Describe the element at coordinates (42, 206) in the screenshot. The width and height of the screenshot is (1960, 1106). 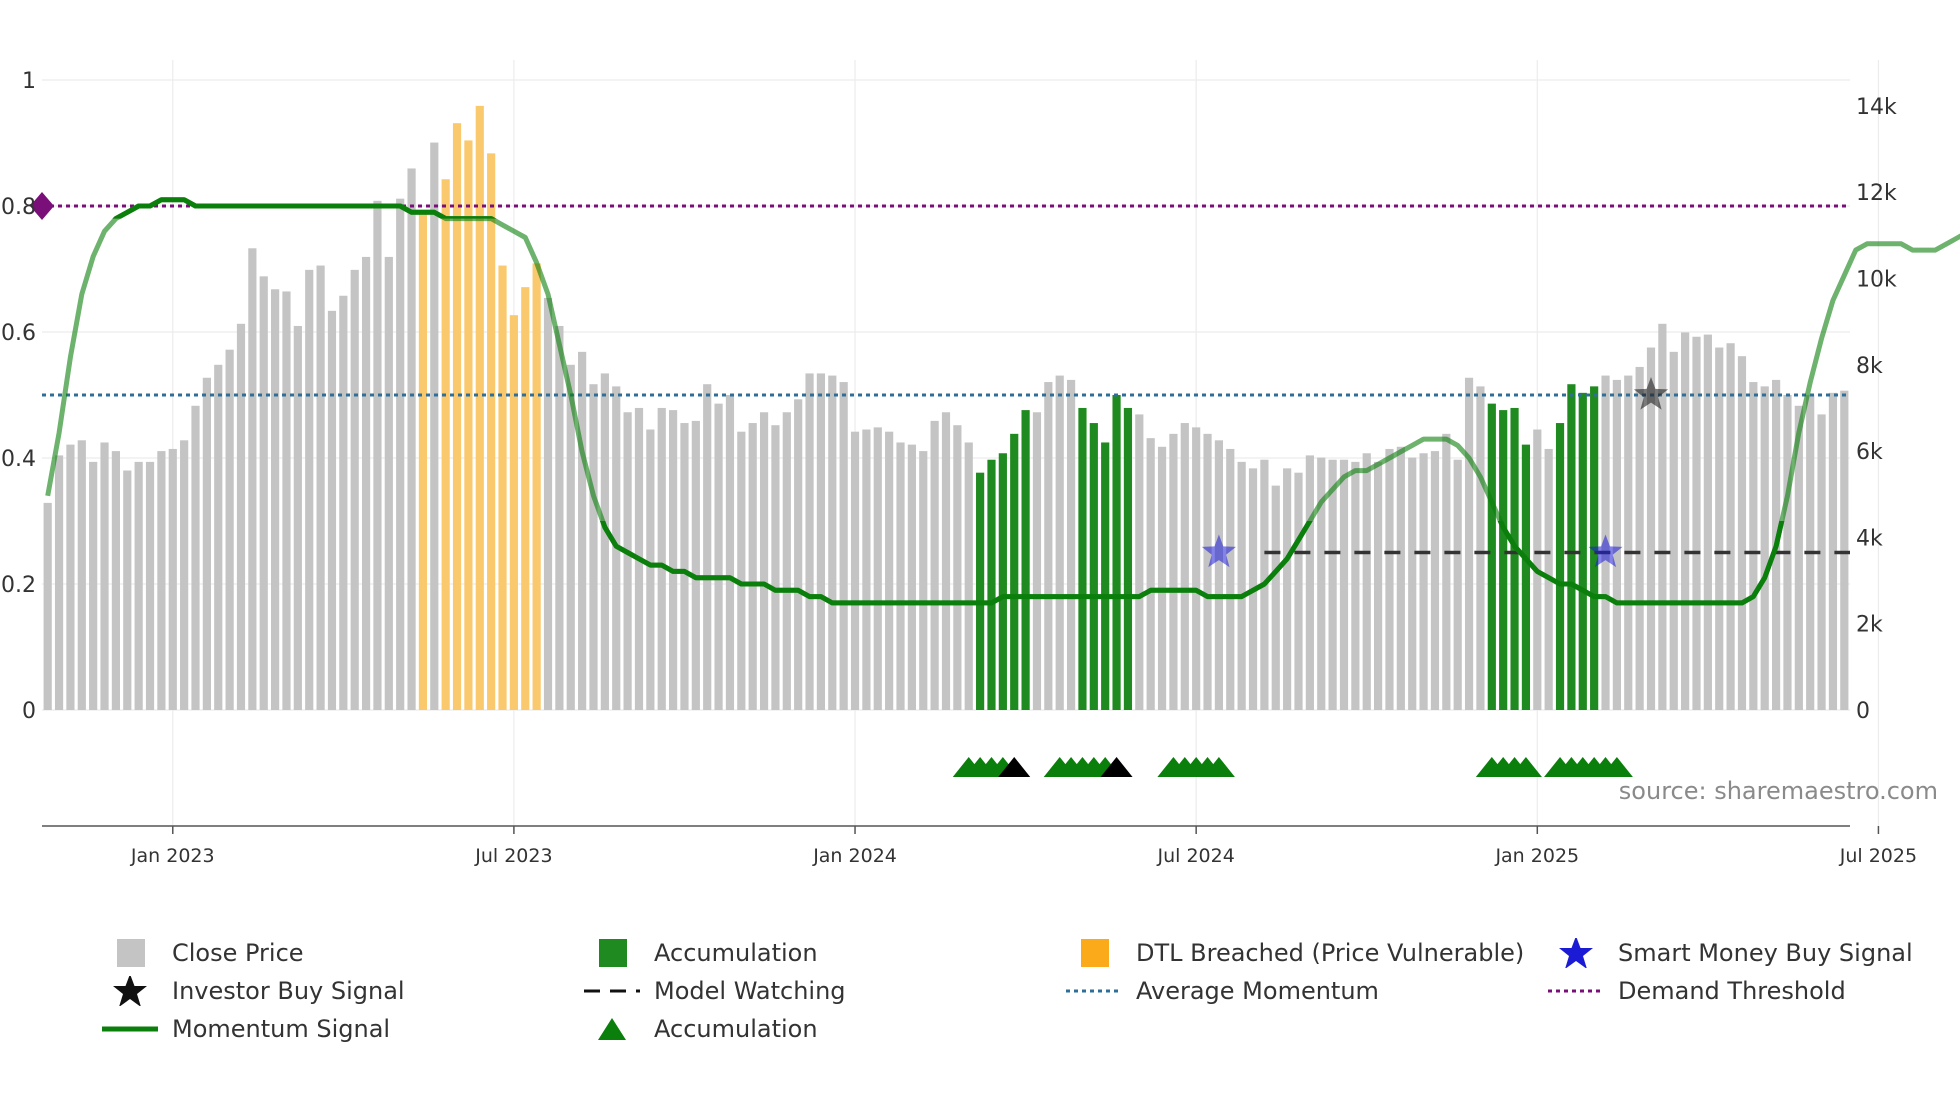
I see `demand-threshold-marker-icon` at that location.